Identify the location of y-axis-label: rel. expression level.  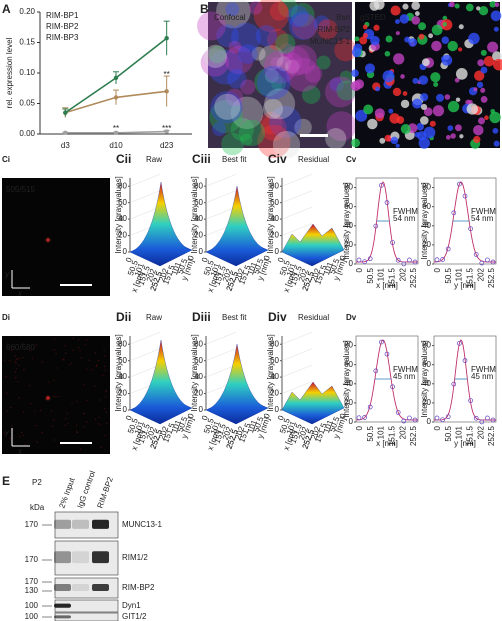
(9, 72).